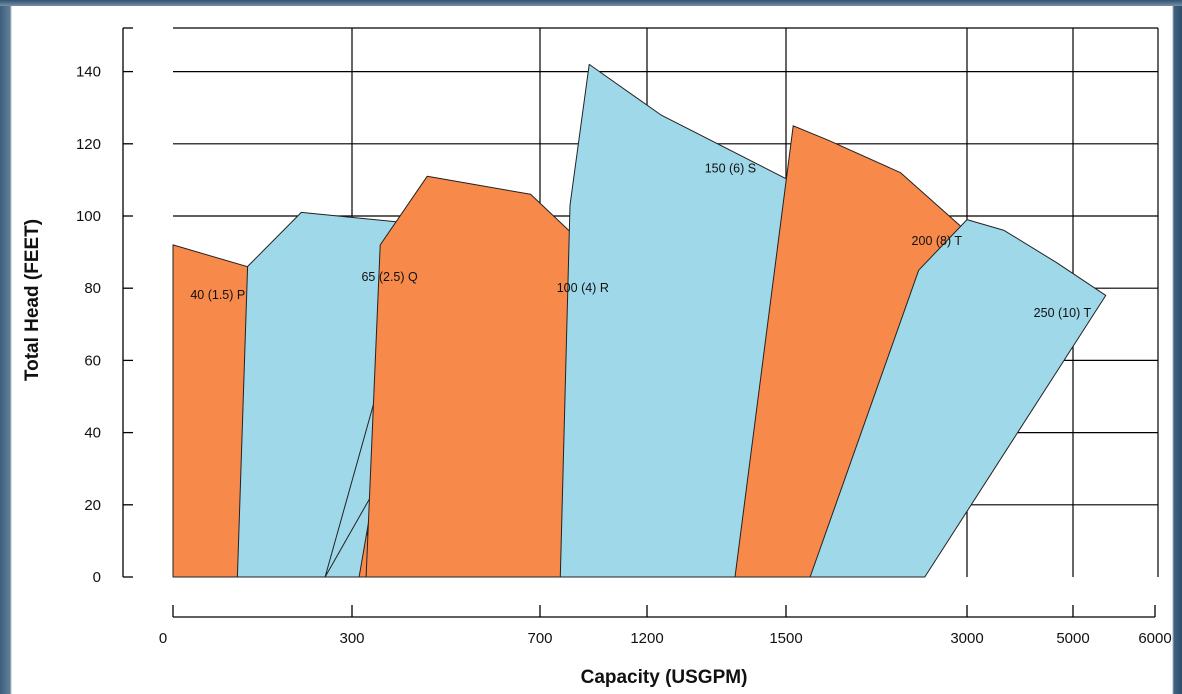 The height and width of the screenshot is (694, 1182). What do you see at coordinates (389, 277) in the screenshot?
I see `region-label: 65 (2.5) Q` at bounding box center [389, 277].